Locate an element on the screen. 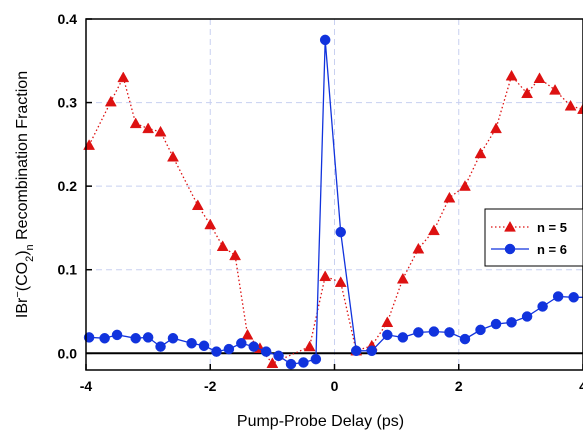  x-tick-label: -4 is located at coordinates (86, 386).